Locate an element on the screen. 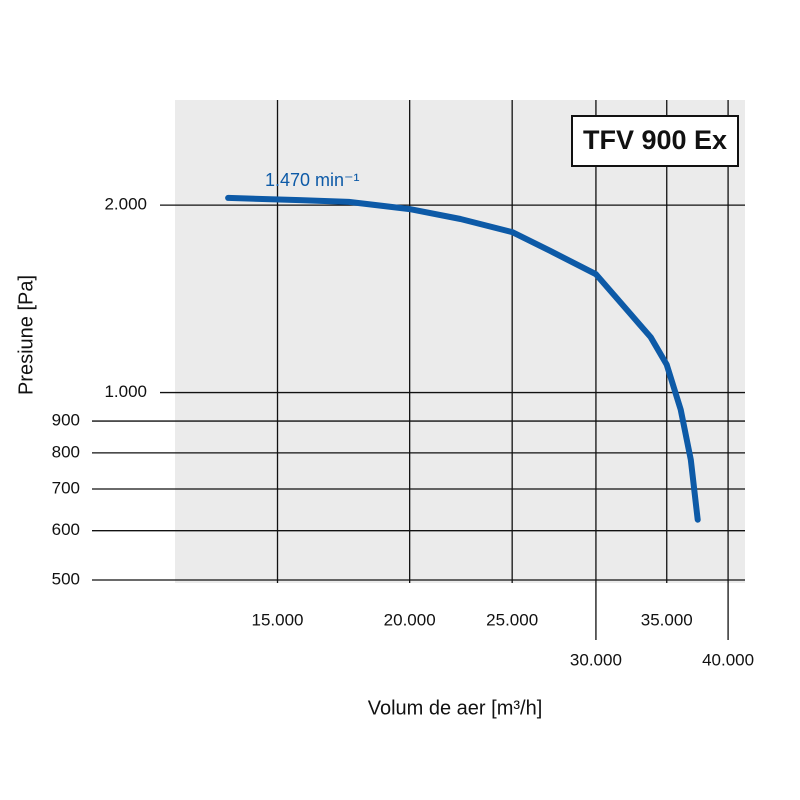  model-box is located at coordinates (655, 141).